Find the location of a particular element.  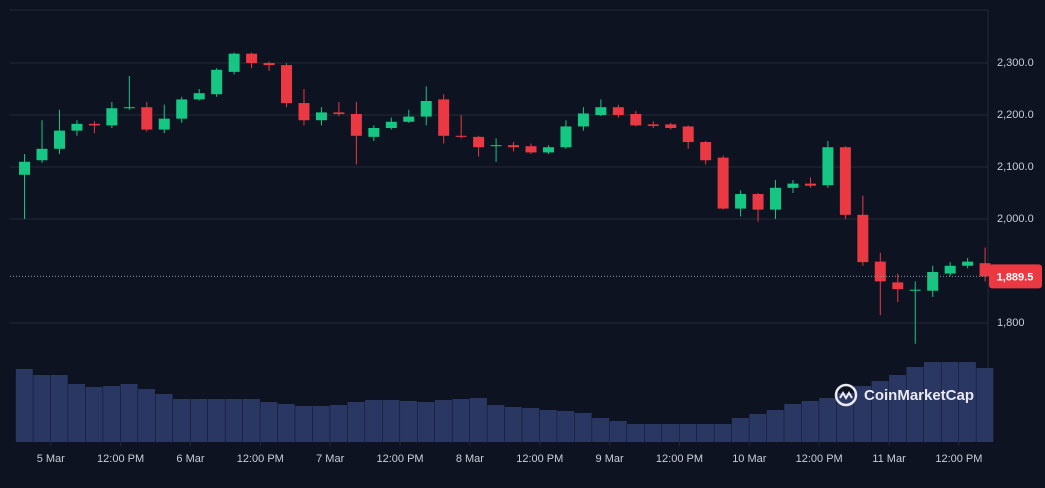

watermark-logo is located at coordinates (846, 395).